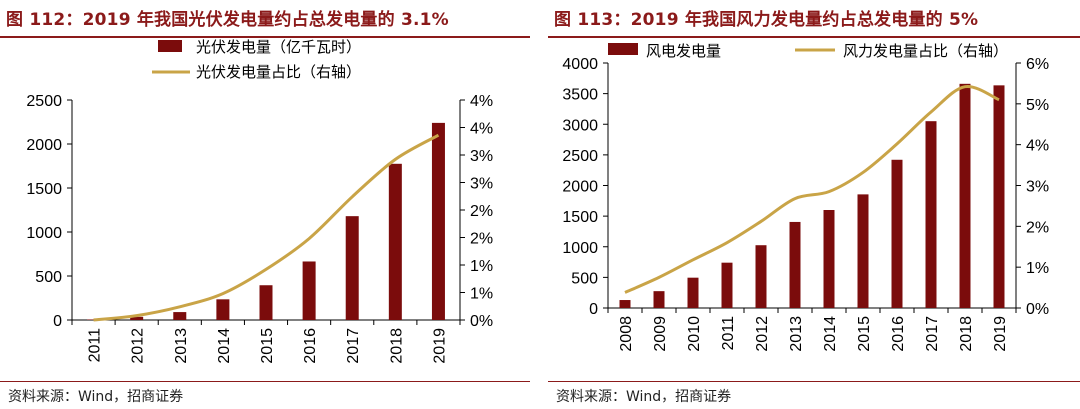  Describe the element at coordinates (278, 47) in the screenshot. I see `legend-bar-label: 光伏发电量（亿千瓦时）` at that location.